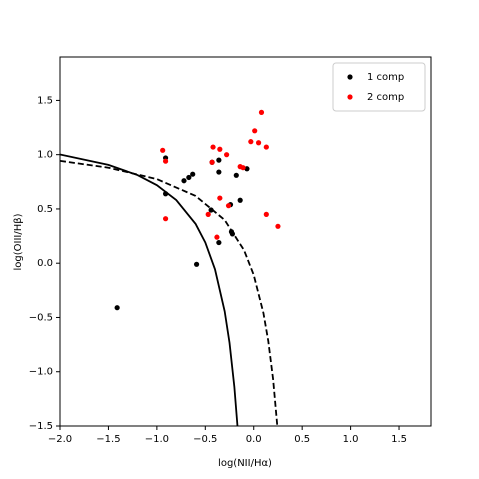  What do you see at coordinates (108, 439) in the screenshot?
I see `x-tick-label: −1.5` at bounding box center [108, 439].